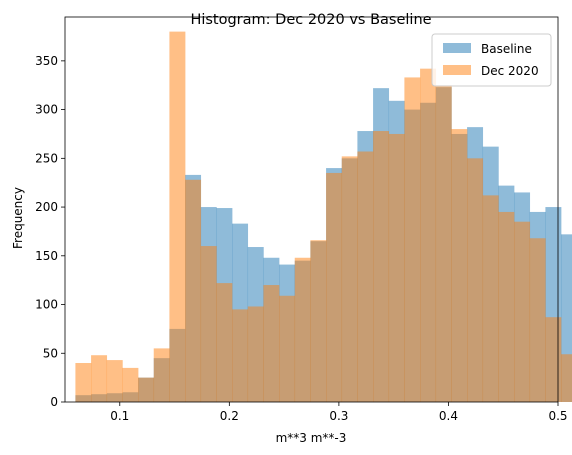 The width and height of the screenshot is (572, 455). Describe the element at coordinates (50, 353) in the screenshot. I see `y-tick-label: 50` at that location.